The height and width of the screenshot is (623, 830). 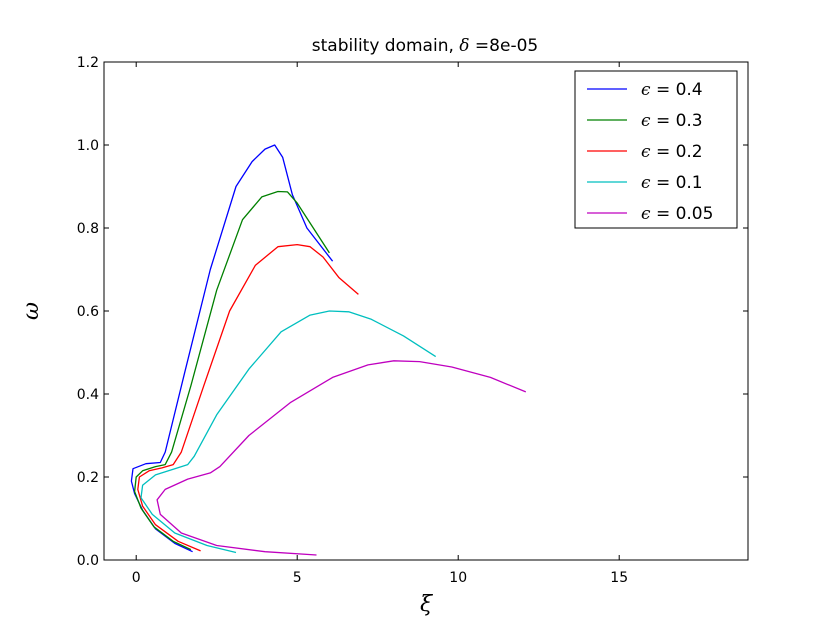 What do you see at coordinates (386, 46) in the screenshot?
I see `chart-title-prefix: stability domain,` at bounding box center [386, 46].